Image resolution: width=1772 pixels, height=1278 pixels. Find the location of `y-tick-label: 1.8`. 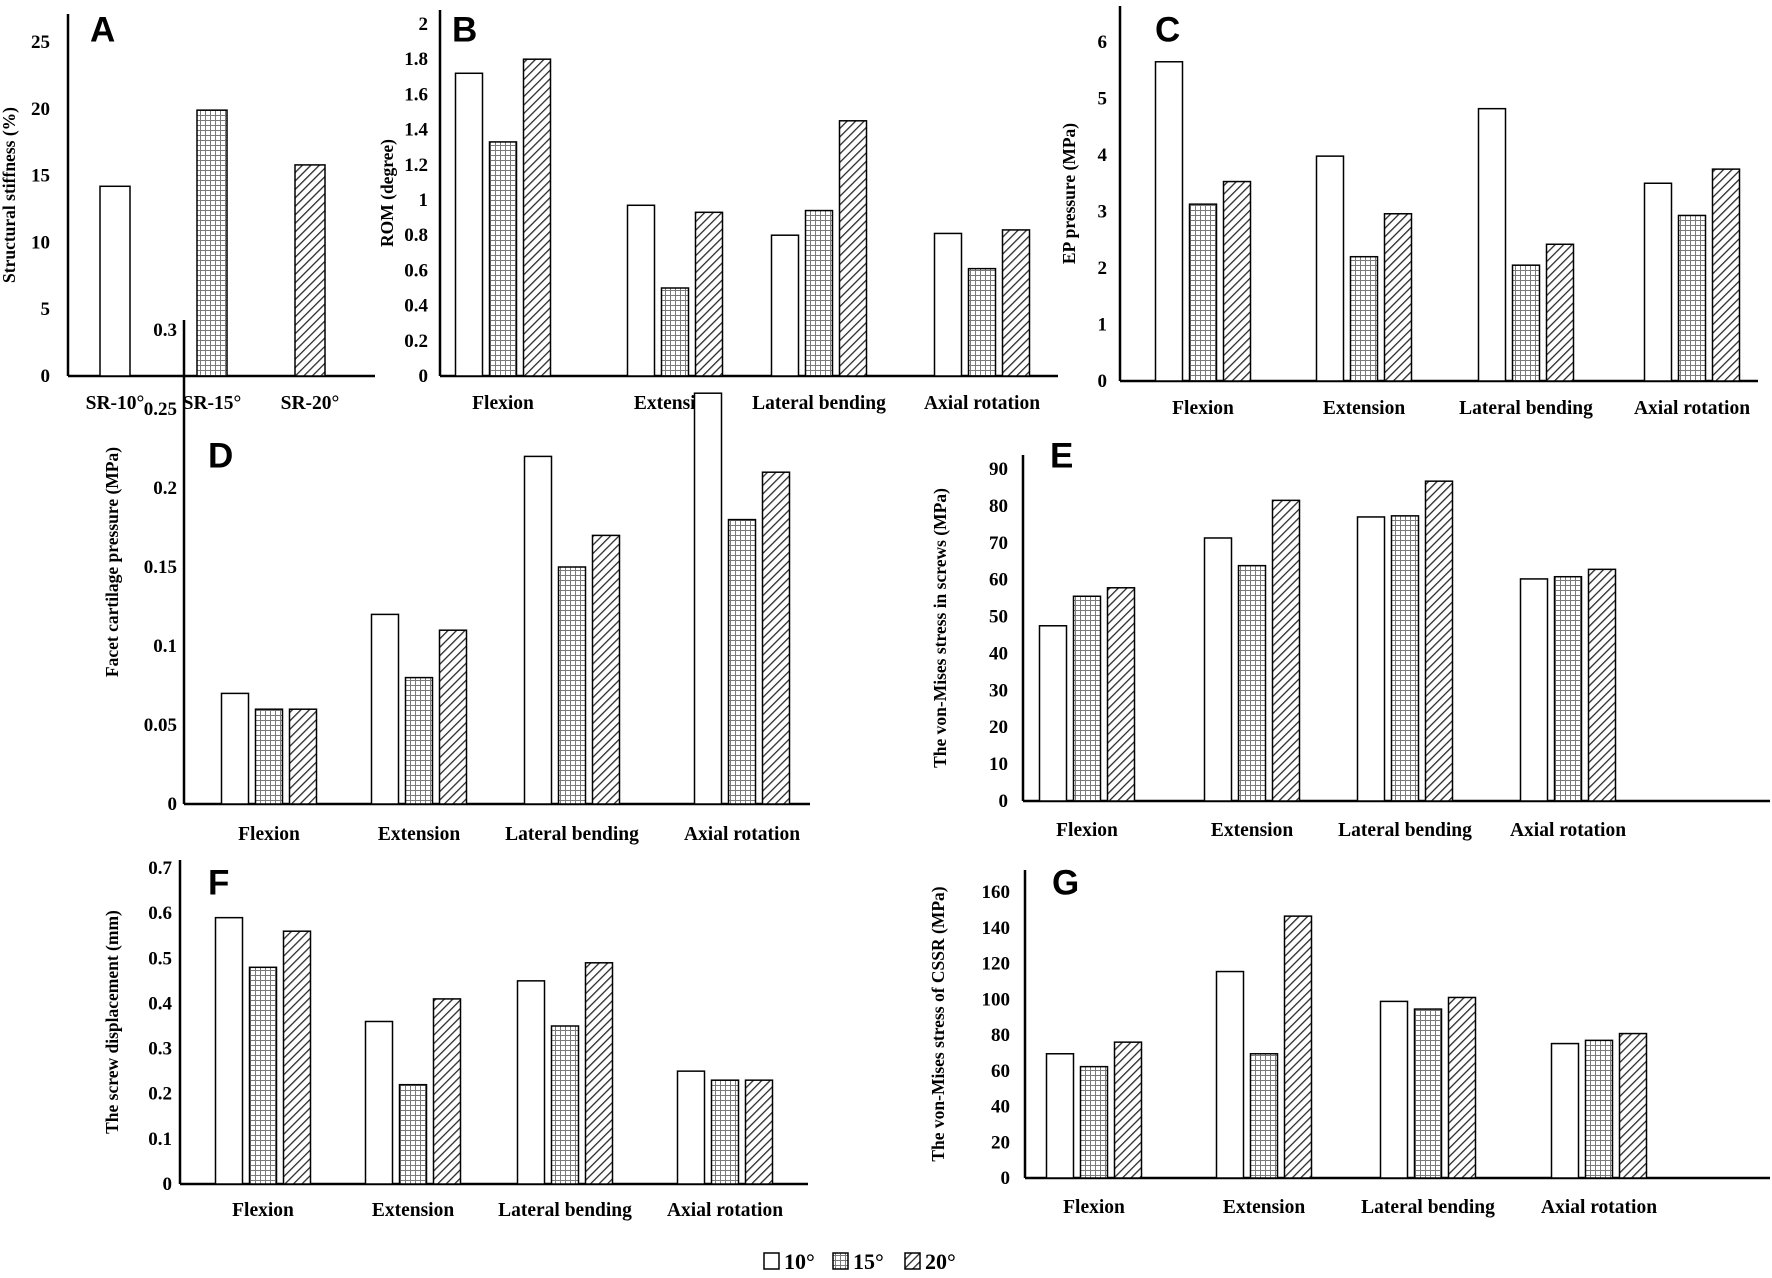

y-tick-label: 1.8 is located at coordinates (416, 59).